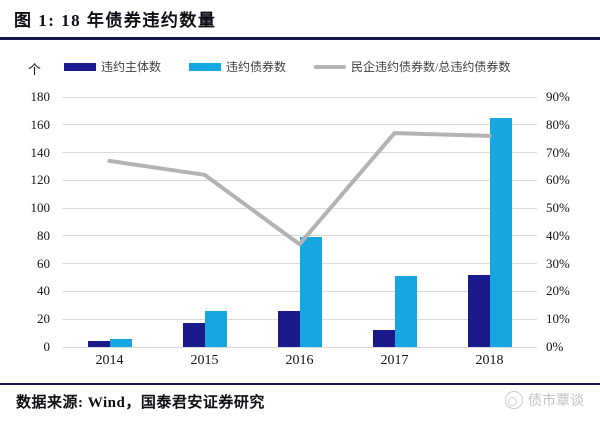 This screenshot has width=600, height=425. What do you see at coordinates (555, 346) in the screenshot?
I see `right-tick-0: 0%` at bounding box center [555, 346].